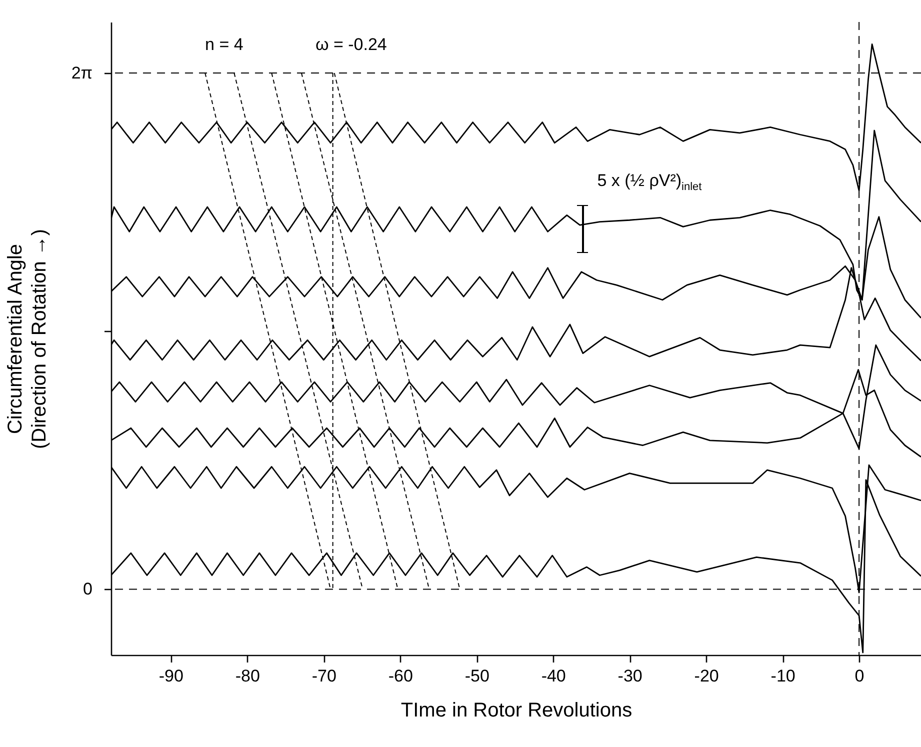 This screenshot has height=747, width=921. What do you see at coordinates (81, 72) in the screenshot?
I see `y-tick-label: 2π` at bounding box center [81, 72].